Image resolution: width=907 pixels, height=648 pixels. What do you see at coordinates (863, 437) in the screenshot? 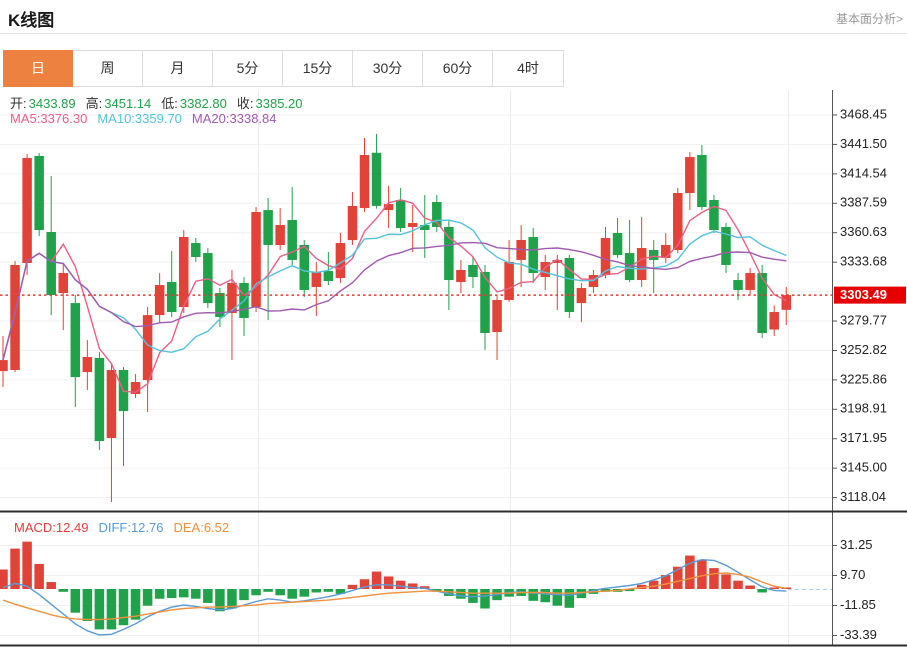
I see `price-tick-label: 3171.95` at bounding box center [863, 437].